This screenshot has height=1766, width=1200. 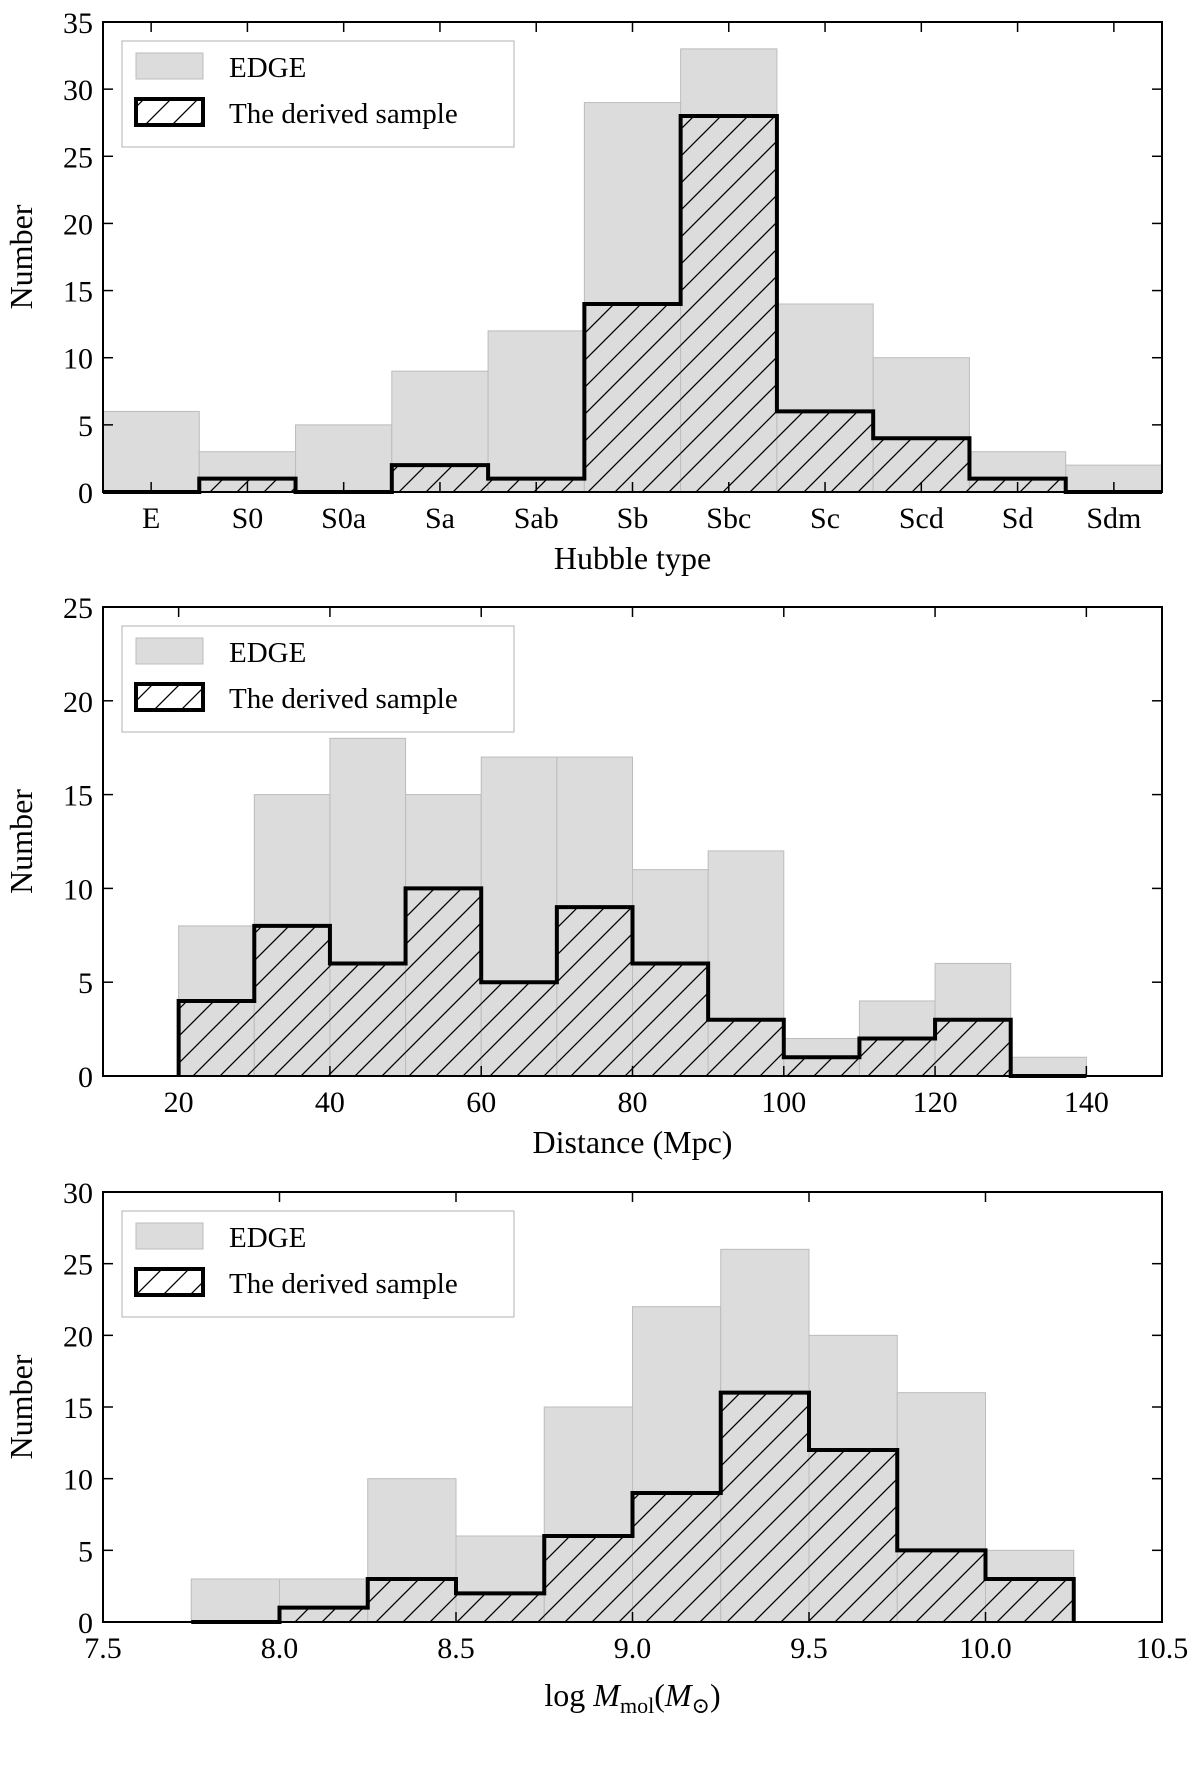 What do you see at coordinates (632, 558) in the screenshot?
I see `x-axis-title: Hubble type` at bounding box center [632, 558].